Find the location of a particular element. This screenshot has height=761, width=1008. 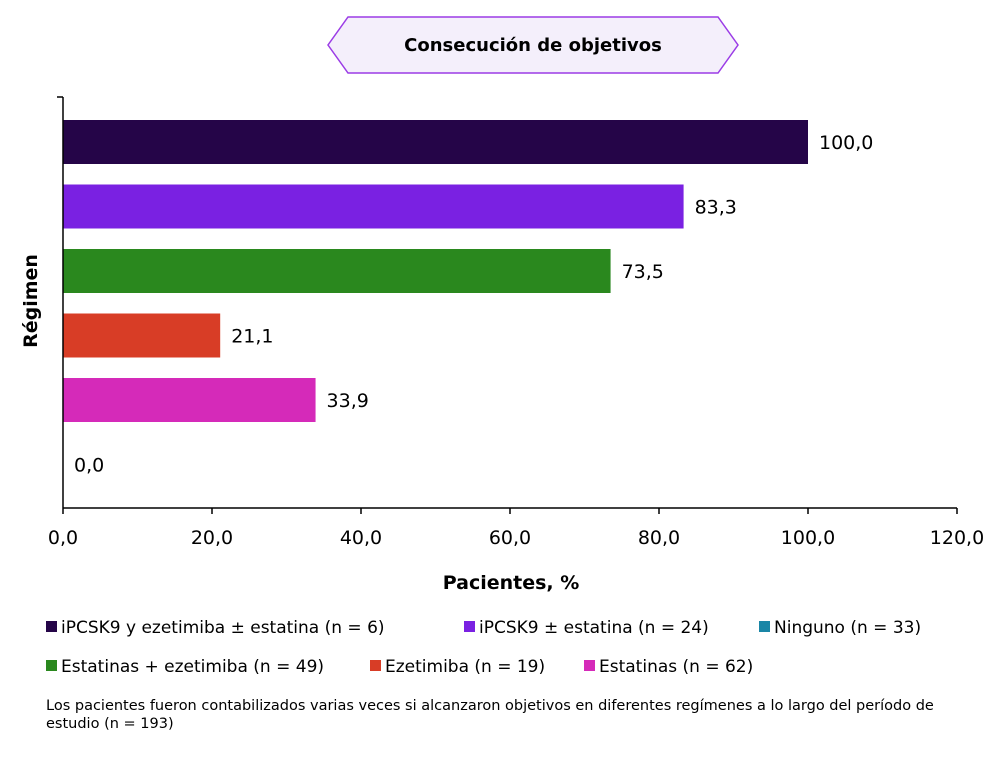

x-tick-label: 0,0 is located at coordinates (63, 538).